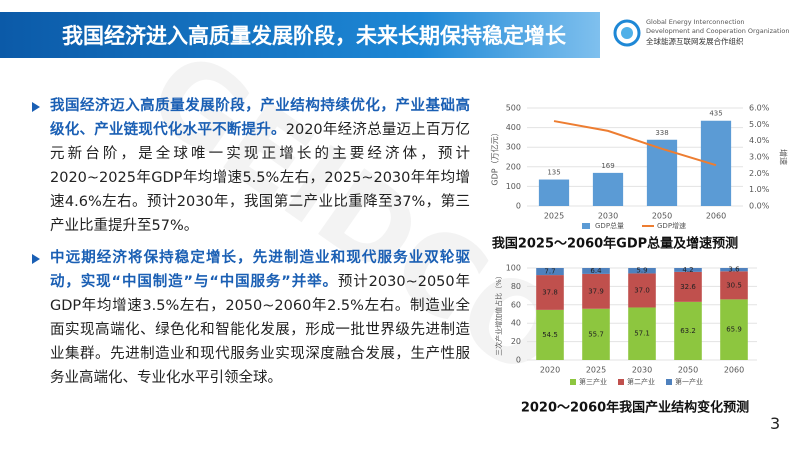 This screenshot has width=800, height=450. What do you see at coordinates (689, 381) in the screenshot?
I see `legend-label: 第一产业` at bounding box center [689, 381].